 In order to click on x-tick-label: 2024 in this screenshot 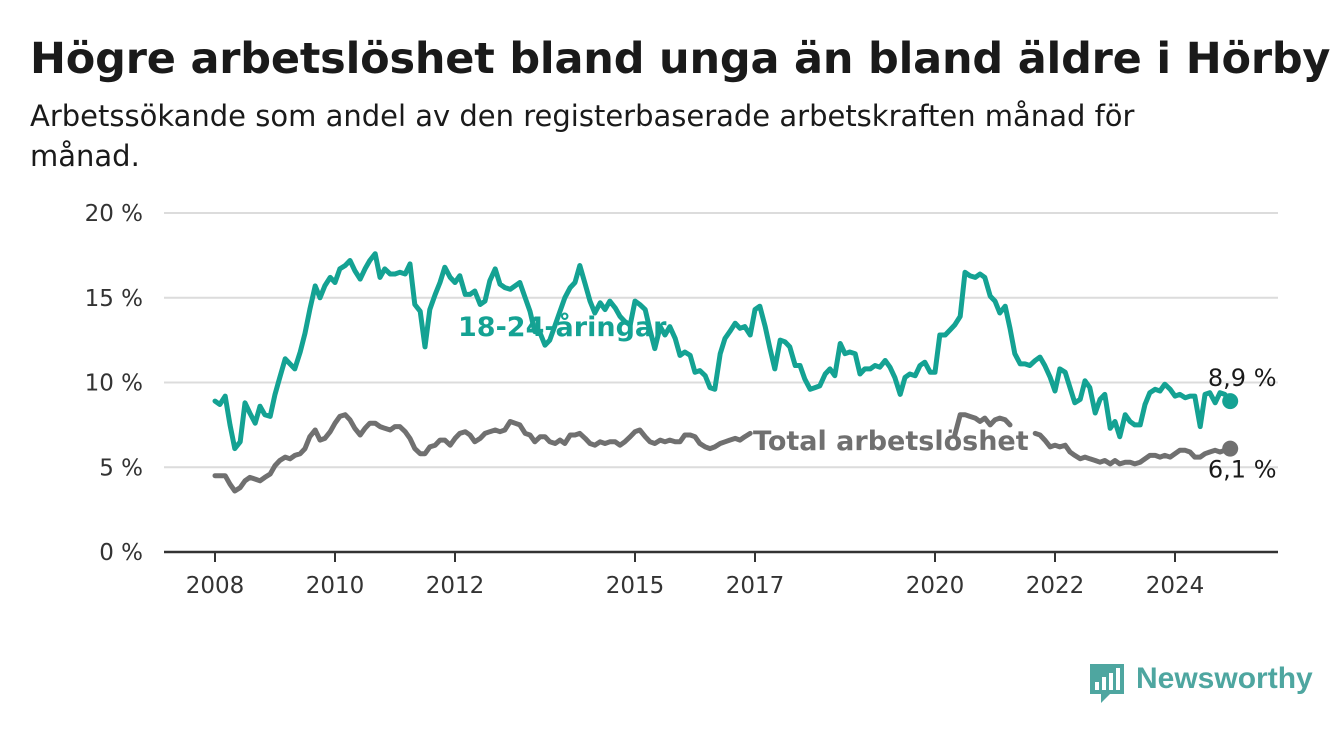, I will do `click(1175, 586)`.